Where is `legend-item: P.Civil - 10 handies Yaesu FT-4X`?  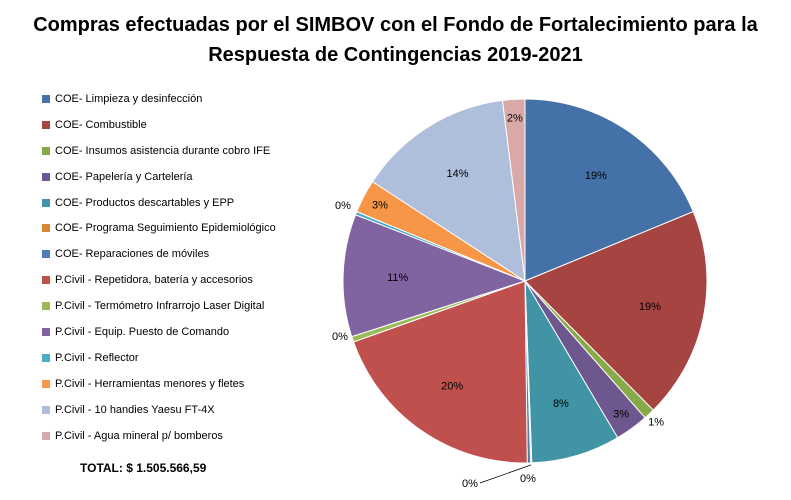 legend-item: P.Civil - 10 handies Yaesu FT-4X is located at coordinates (192, 410).